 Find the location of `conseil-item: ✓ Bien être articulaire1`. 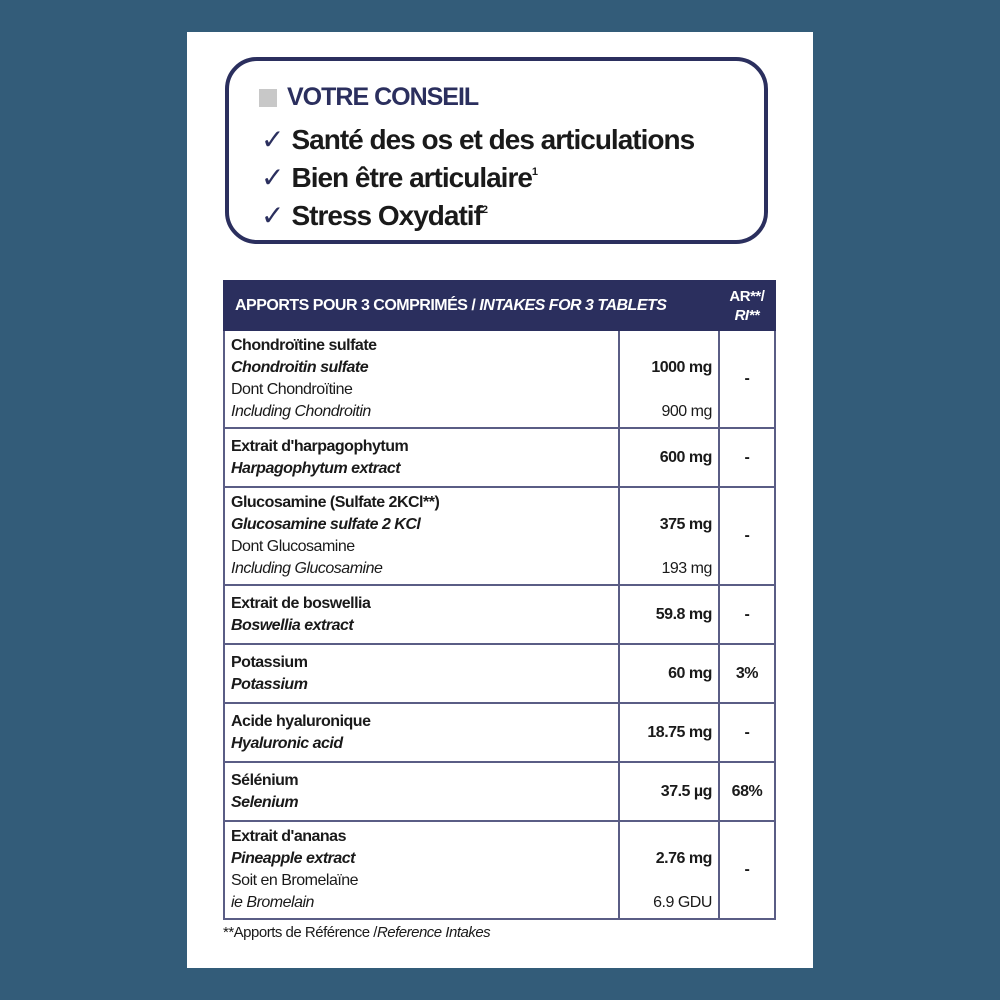

conseil-item: ✓ Bien être articulaire1 is located at coordinates (477, 178).